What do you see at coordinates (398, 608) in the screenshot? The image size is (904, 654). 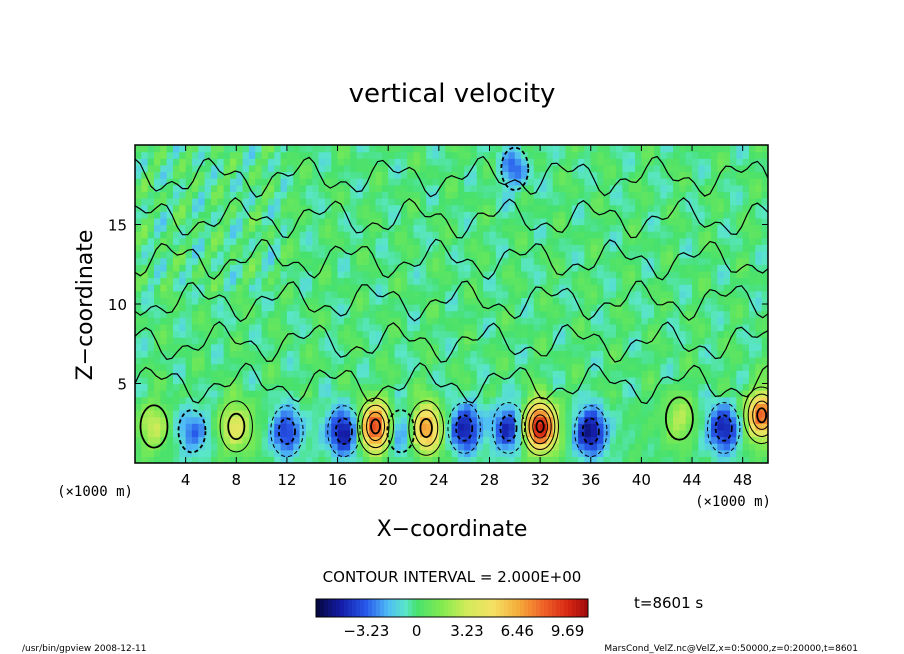 I see `colorbar-cell` at bounding box center [398, 608].